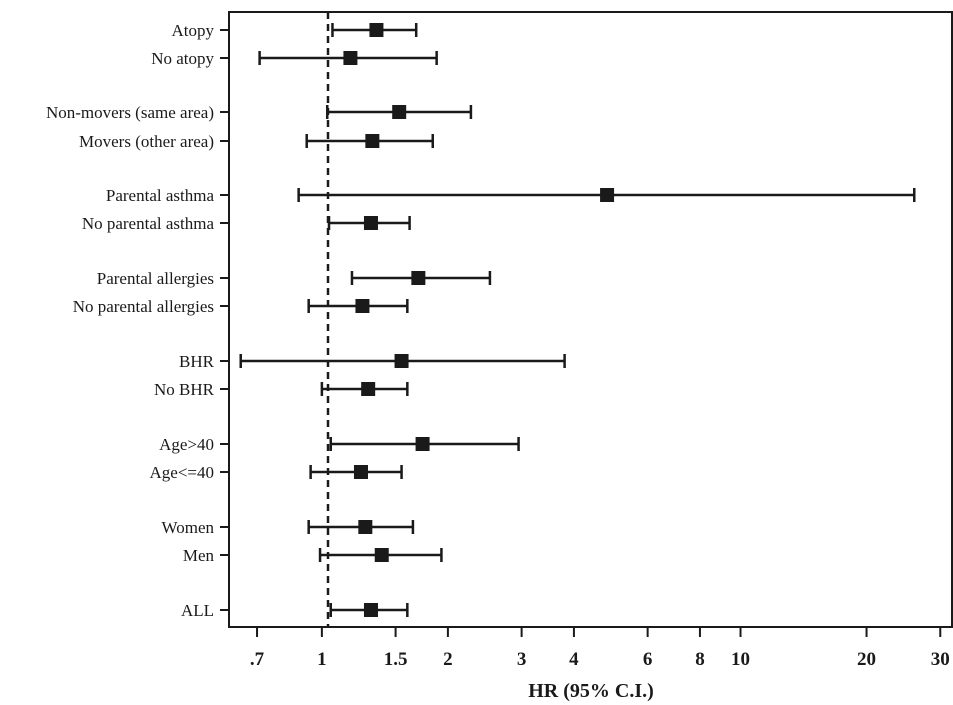 The height and width of the screenshot is (705, 953). What do you see at coordinates (700, 659) in the screenshot?
I see `x-tick-label: 8` at bounding box center [700, 659].